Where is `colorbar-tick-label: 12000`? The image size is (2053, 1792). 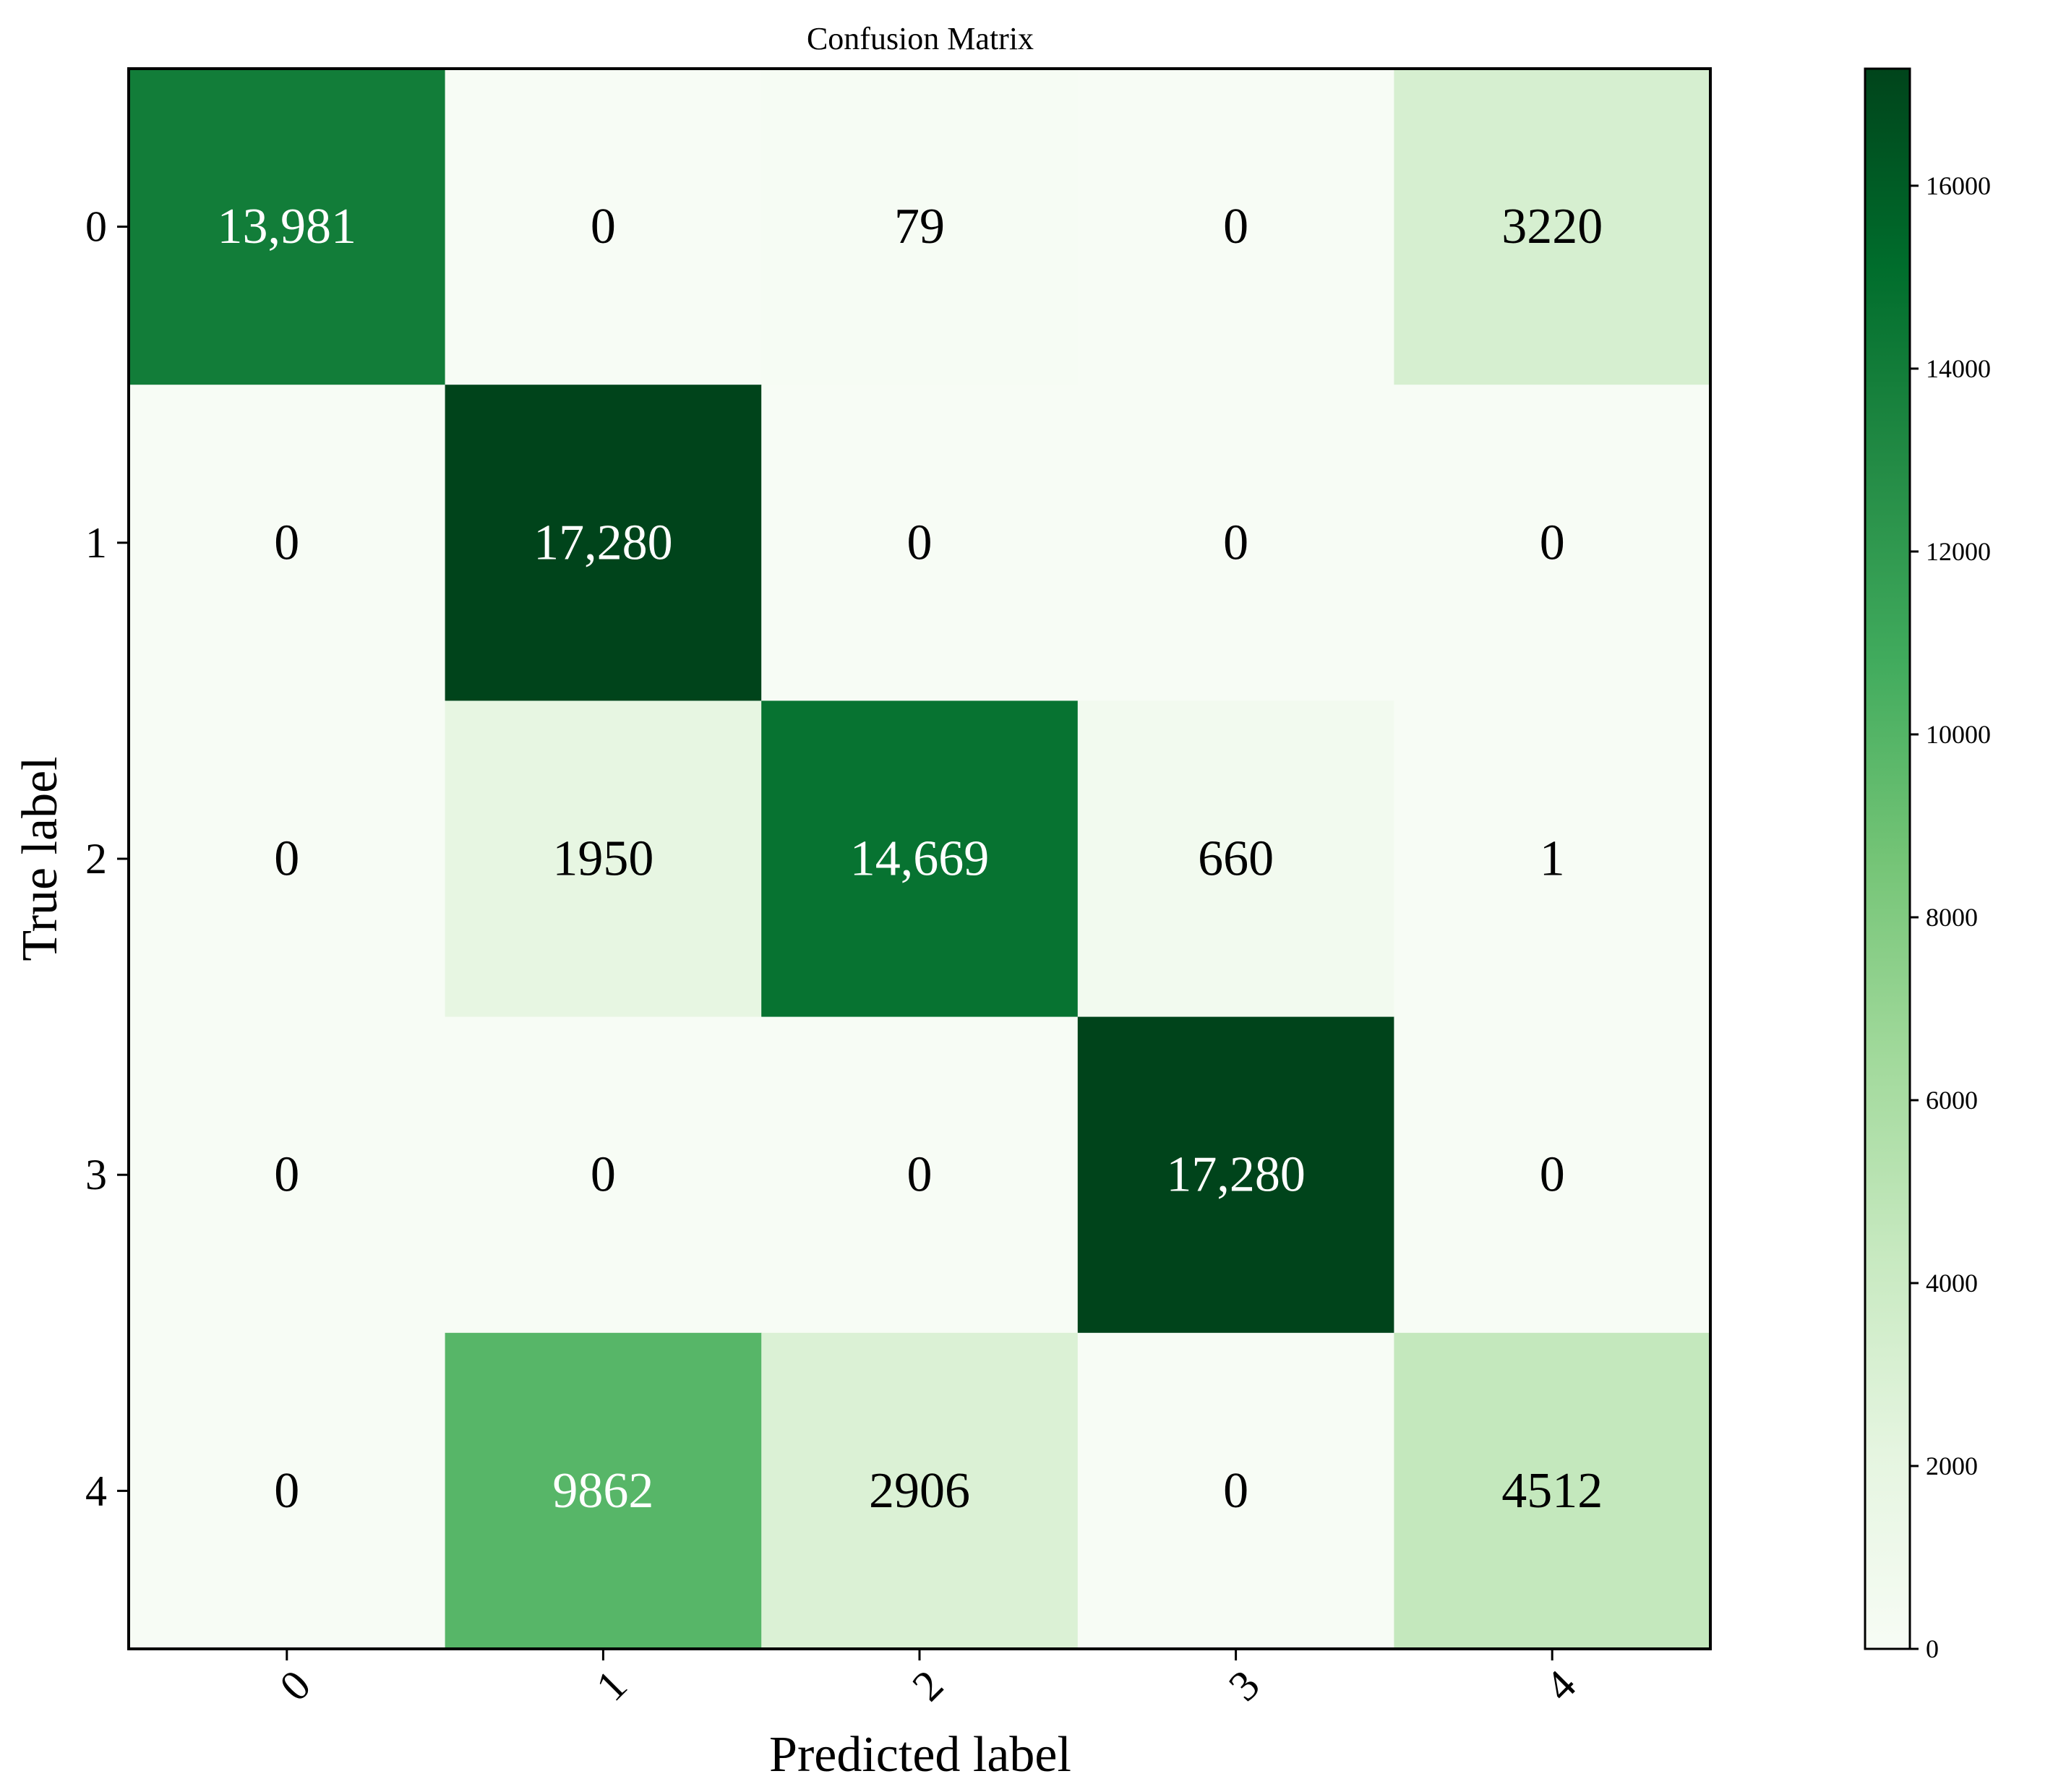
colorbar-tick-label: 12000 is located at coordinates (1958, 552).